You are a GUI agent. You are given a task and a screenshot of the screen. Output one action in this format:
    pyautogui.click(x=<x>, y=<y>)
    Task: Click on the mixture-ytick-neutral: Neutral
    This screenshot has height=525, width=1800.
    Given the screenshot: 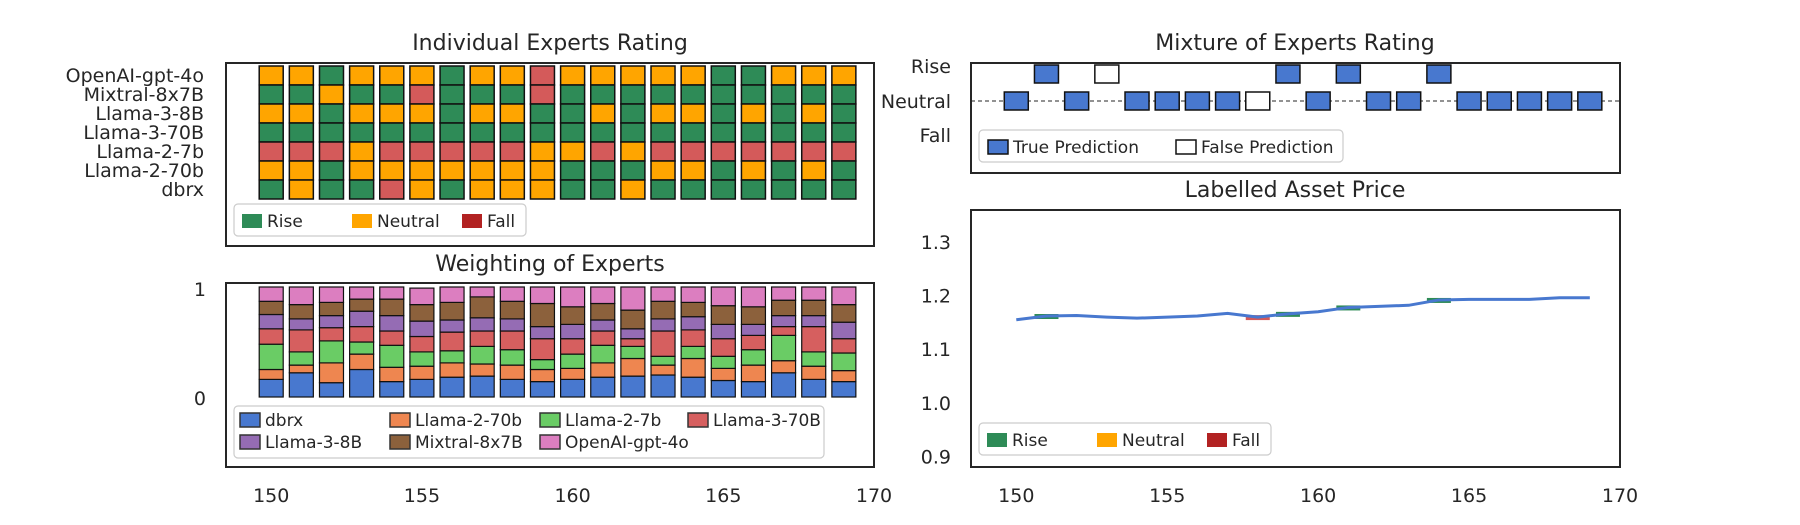 What is the action you would take?
    pyautogui.click(x=916, y=102)
    